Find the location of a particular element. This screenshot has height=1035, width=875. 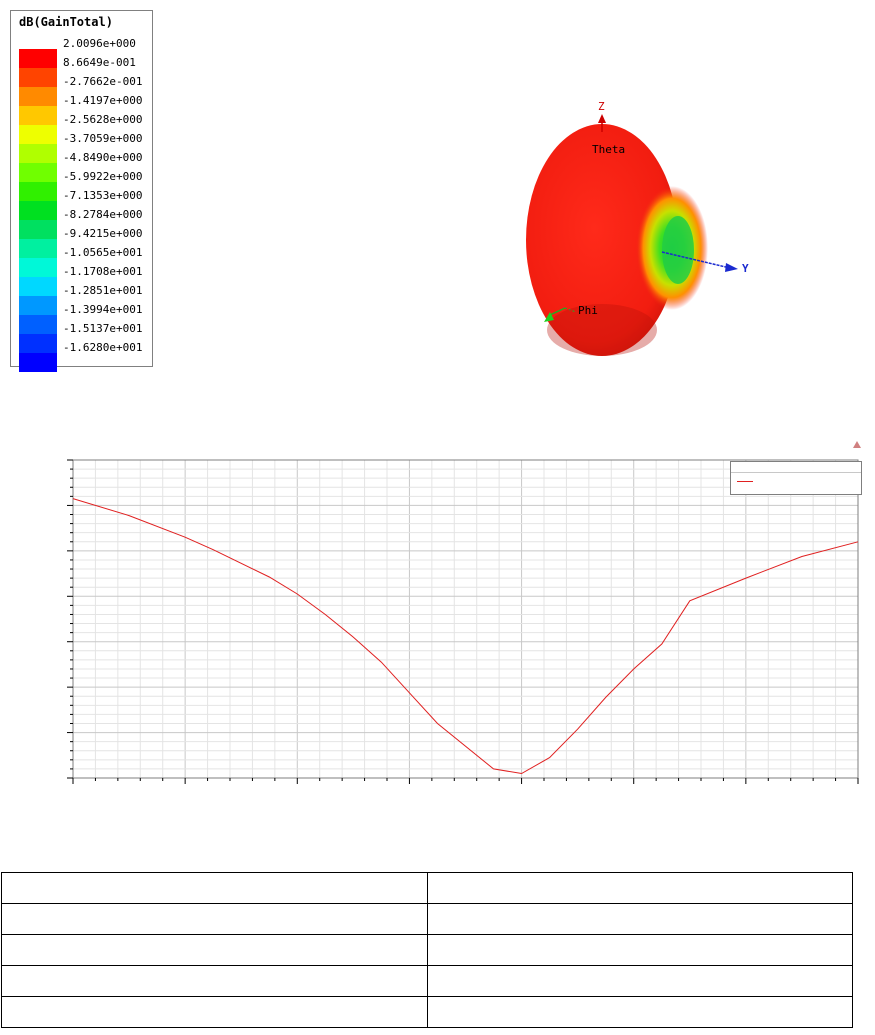

legend-value: -1.2851e+001 is located at coordinates (103, 290).